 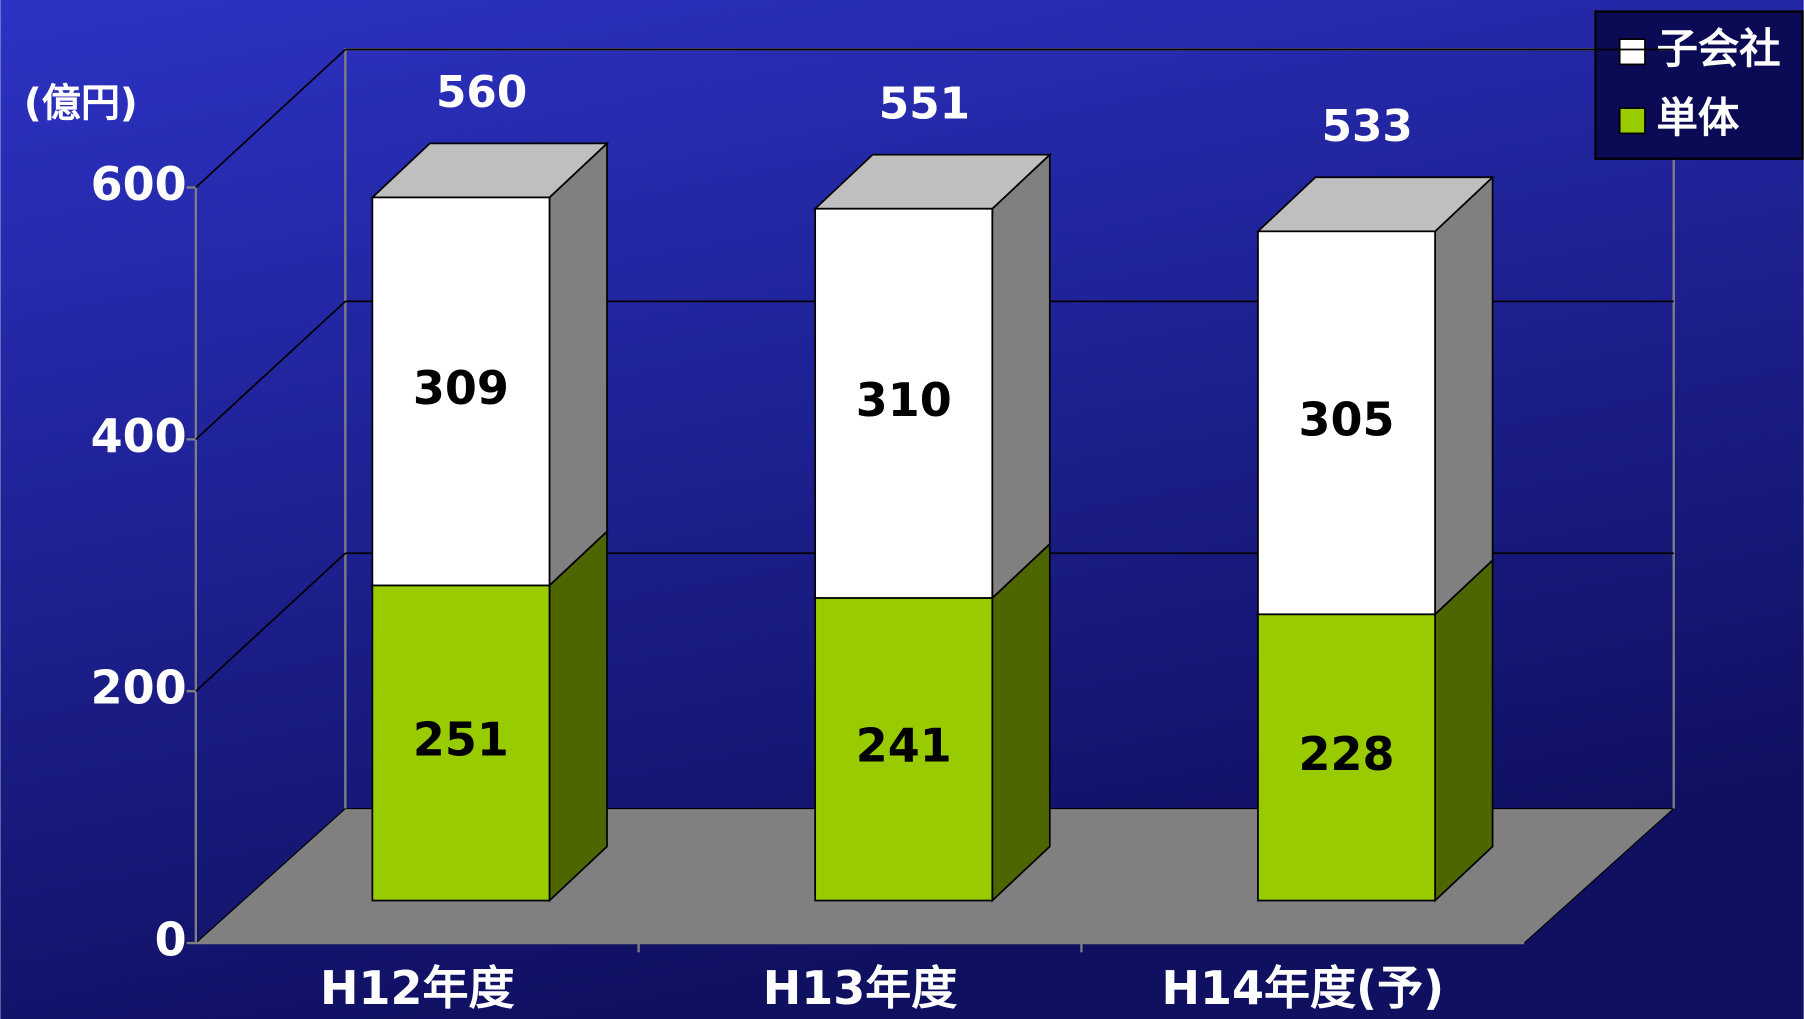 What do you see at coordinates (904, 400) in the screenshot?
I see `data-label: 310` at bounding box center [904, 400].